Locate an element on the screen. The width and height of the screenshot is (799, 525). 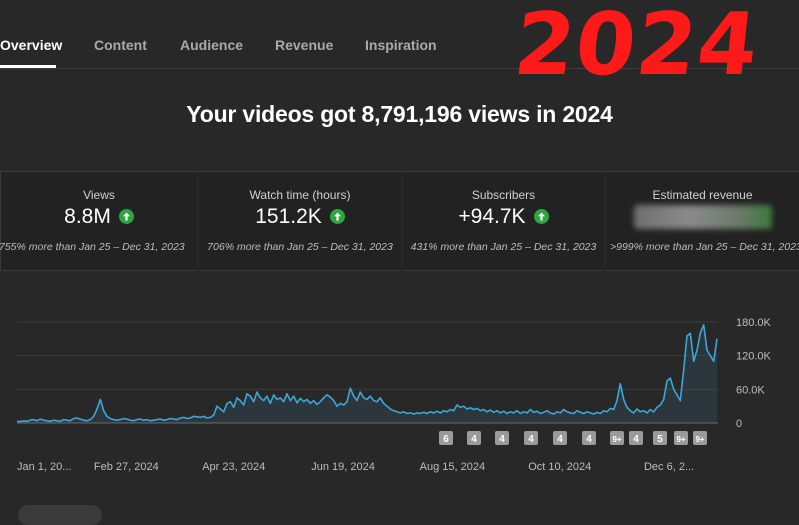
metric-label: Views is located at coordinates (99, 195).